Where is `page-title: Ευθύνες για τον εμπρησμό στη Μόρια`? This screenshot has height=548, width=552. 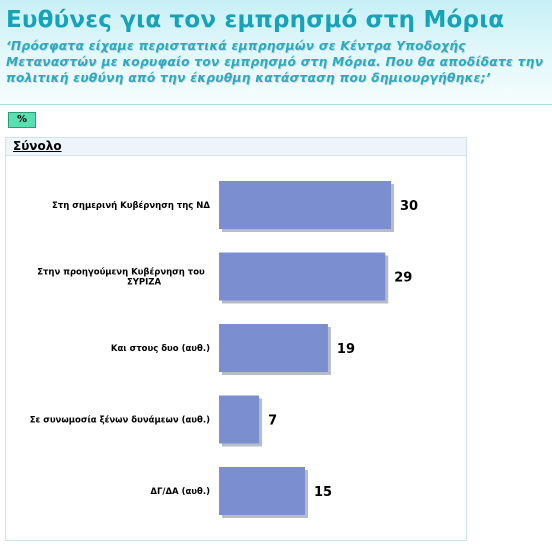 page-title: Ευθύνες για τον εμπρησμό στη Μόρια is located at coordinates (255, 20).